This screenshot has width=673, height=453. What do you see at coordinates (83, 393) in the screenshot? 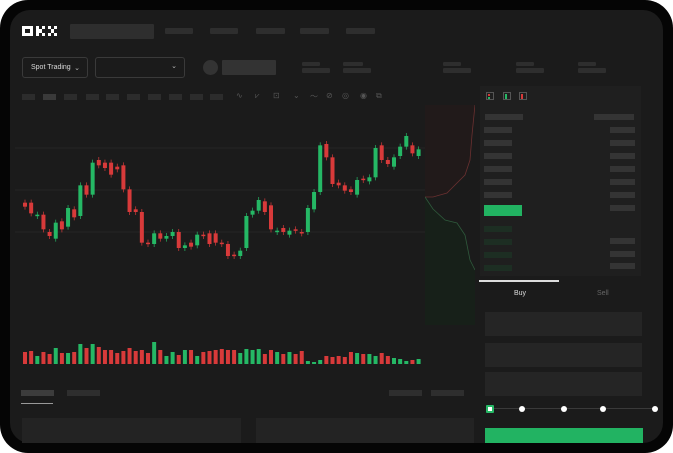
I see `tab-history` at bounding box center [83, 393].